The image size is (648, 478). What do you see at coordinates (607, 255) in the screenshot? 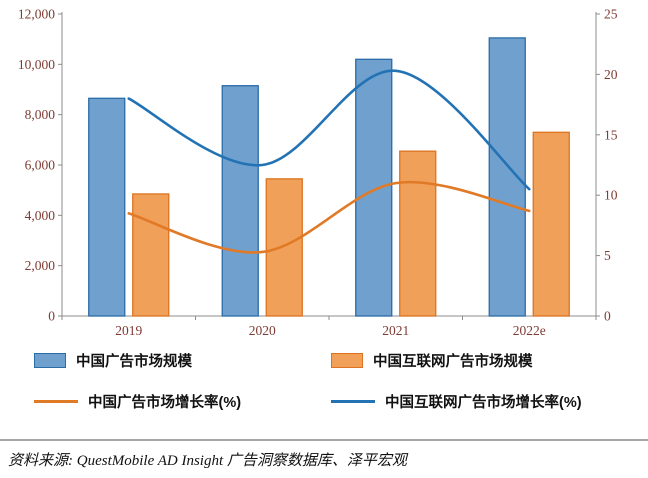
I see `right-axis-tick-label: 5` at bounding box center [607, 255].